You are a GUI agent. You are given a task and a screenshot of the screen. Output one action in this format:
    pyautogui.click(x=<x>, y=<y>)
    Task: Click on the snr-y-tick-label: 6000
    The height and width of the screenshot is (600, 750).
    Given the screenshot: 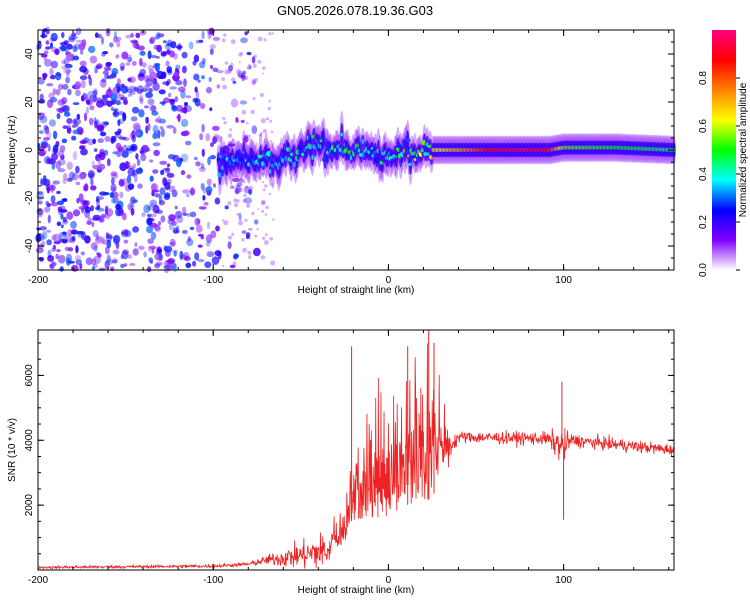 What is the action you would take?
    pyautogui.click(x=29, y=375)
    